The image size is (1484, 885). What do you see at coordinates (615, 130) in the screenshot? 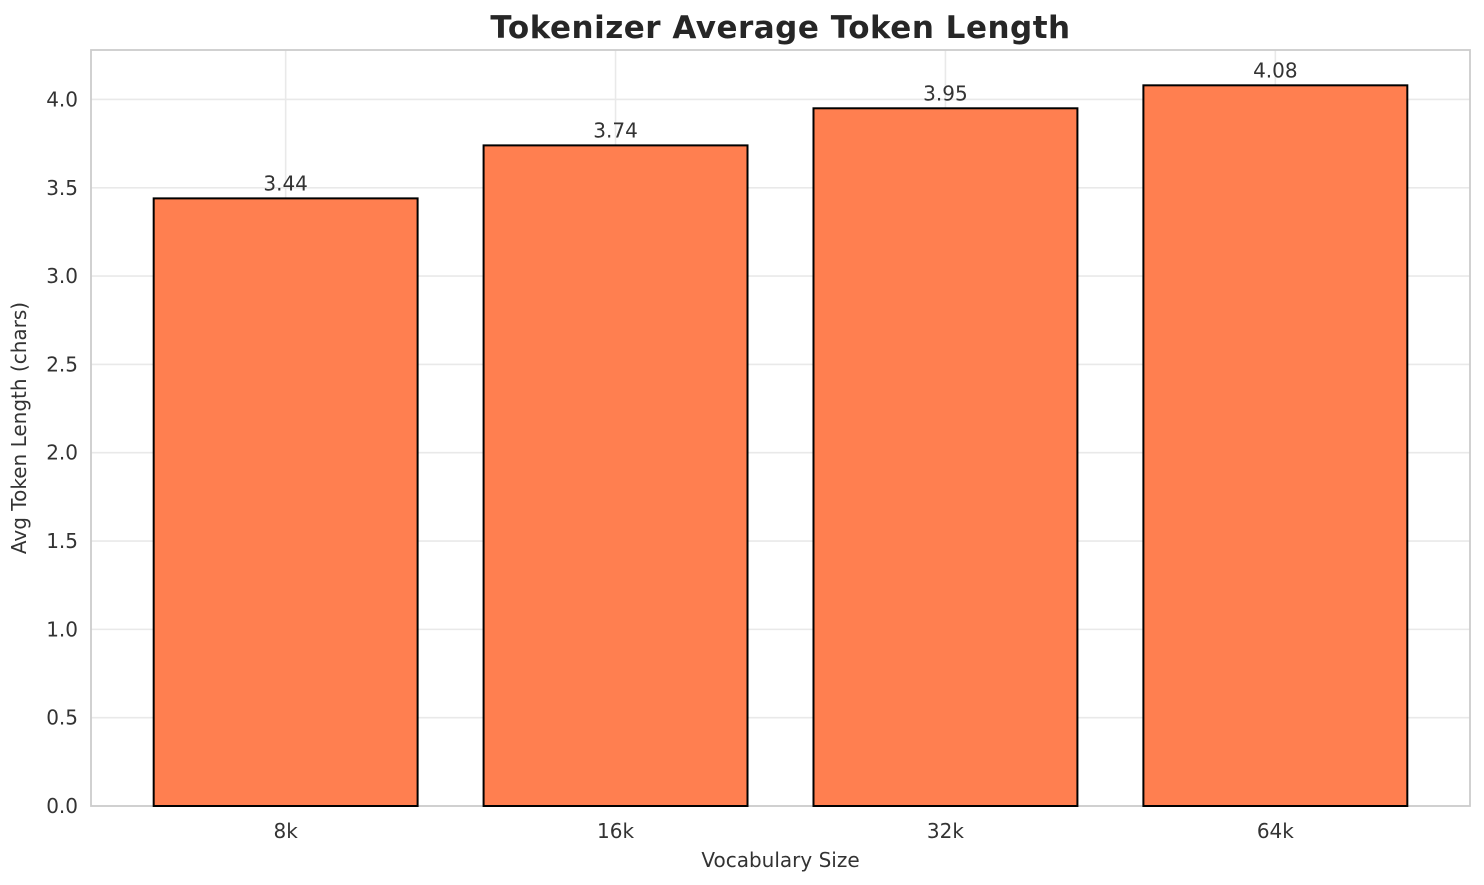
I see `bar-value-label: 3.74` at bounding box center [615, 130].